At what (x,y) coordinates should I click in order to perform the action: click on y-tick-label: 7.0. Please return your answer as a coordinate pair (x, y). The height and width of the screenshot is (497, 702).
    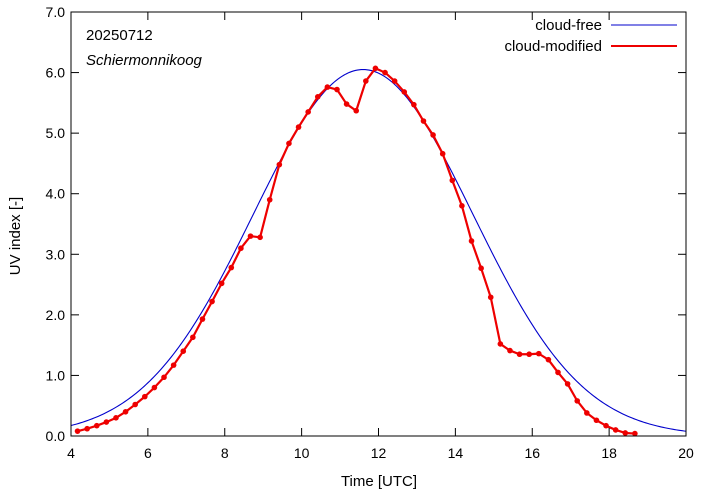
    Looking at the image, I should click on (56, 12).